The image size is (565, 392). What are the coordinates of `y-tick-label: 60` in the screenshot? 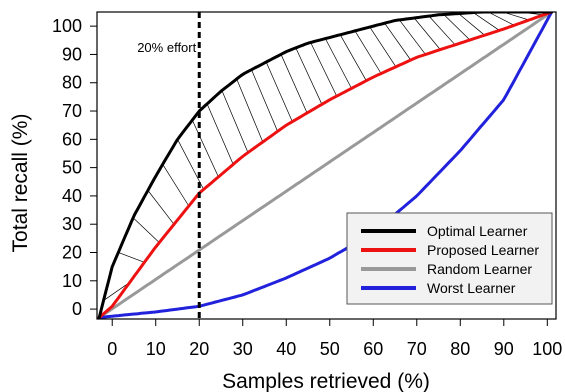 It's located at (72, 139).